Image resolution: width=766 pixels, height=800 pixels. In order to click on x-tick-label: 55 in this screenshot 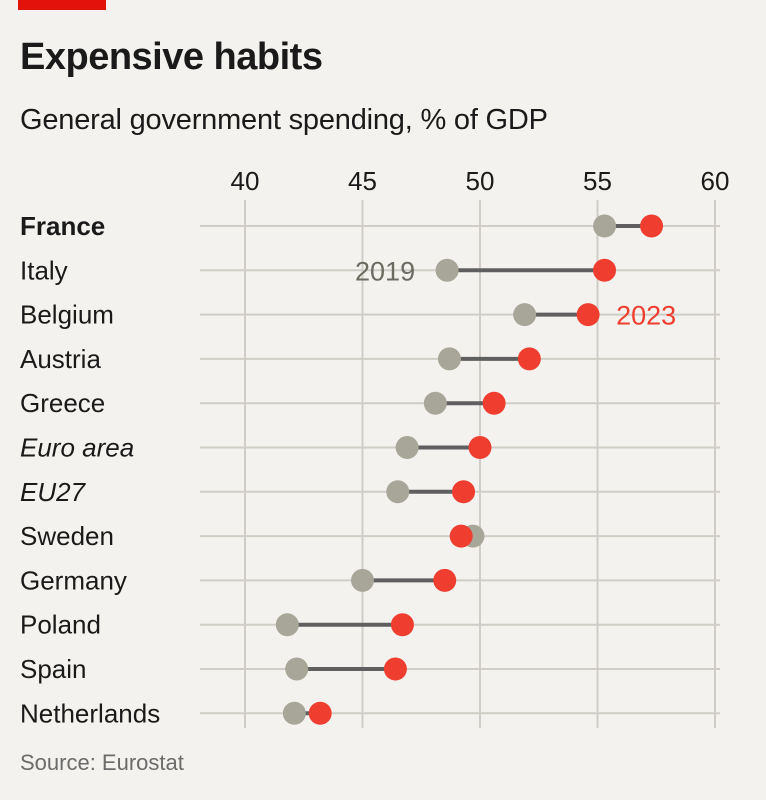, I will do `click(597, 181)`.